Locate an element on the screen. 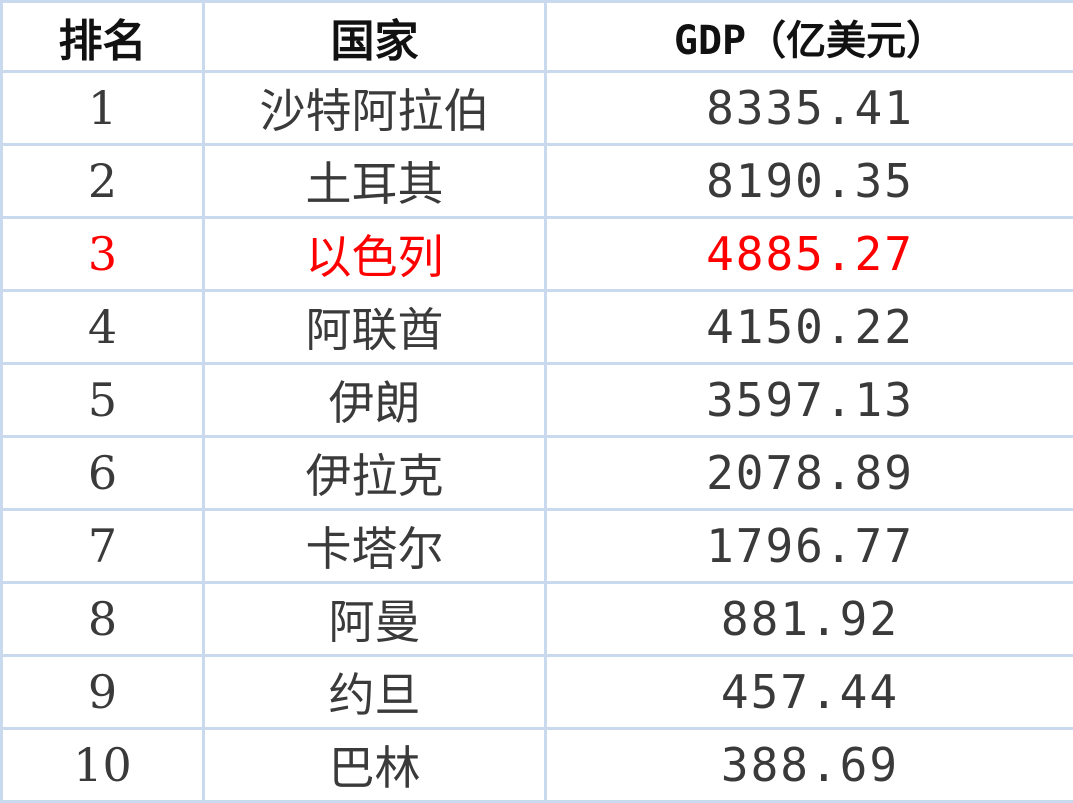  country-cell: 巴林 is located at coordinates (375, 765).